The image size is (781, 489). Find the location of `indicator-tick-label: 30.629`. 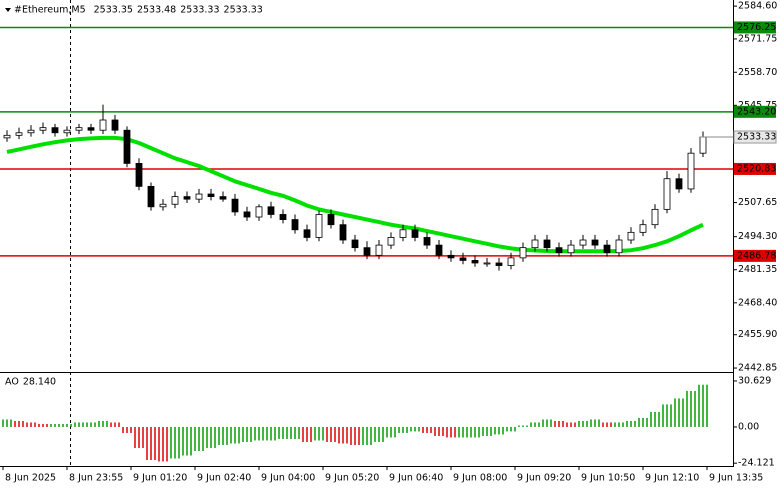

indicator-tick-label: 30.629 is located at coordinates (754, 380).